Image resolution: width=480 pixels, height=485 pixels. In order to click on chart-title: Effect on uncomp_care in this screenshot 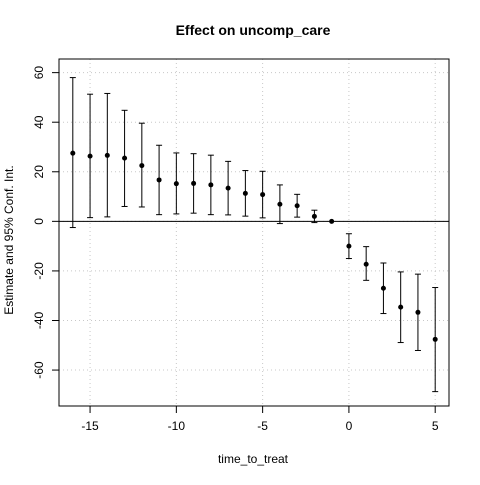, I will do `click(253, 30)`.